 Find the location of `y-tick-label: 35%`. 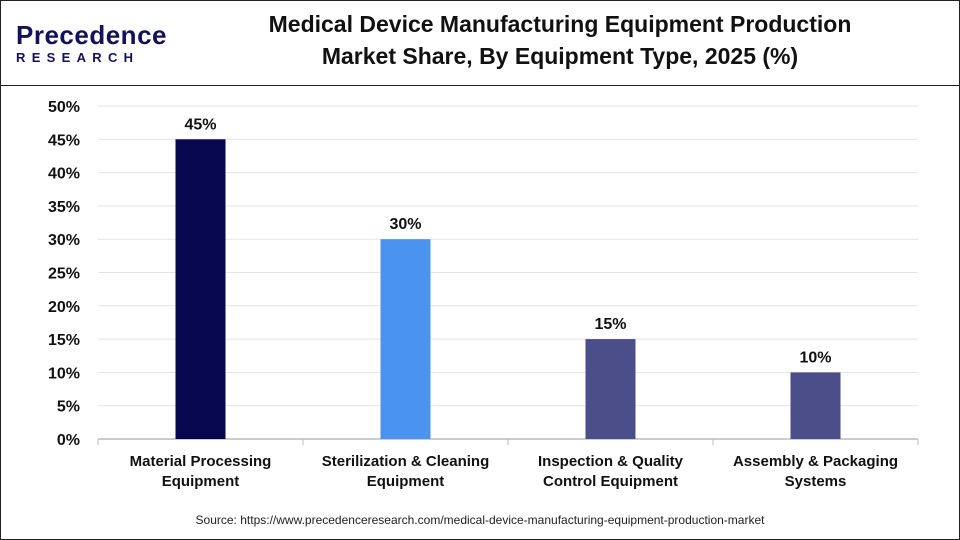

y-tick-label: 35% is located at coordinates (64, 207).